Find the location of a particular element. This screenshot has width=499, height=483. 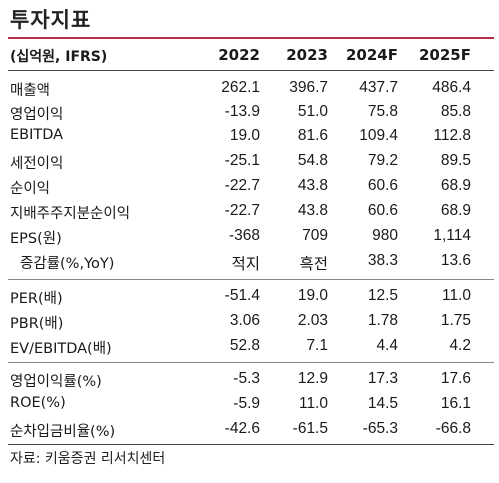

cell: 709 is located at coordinates (315, 235).